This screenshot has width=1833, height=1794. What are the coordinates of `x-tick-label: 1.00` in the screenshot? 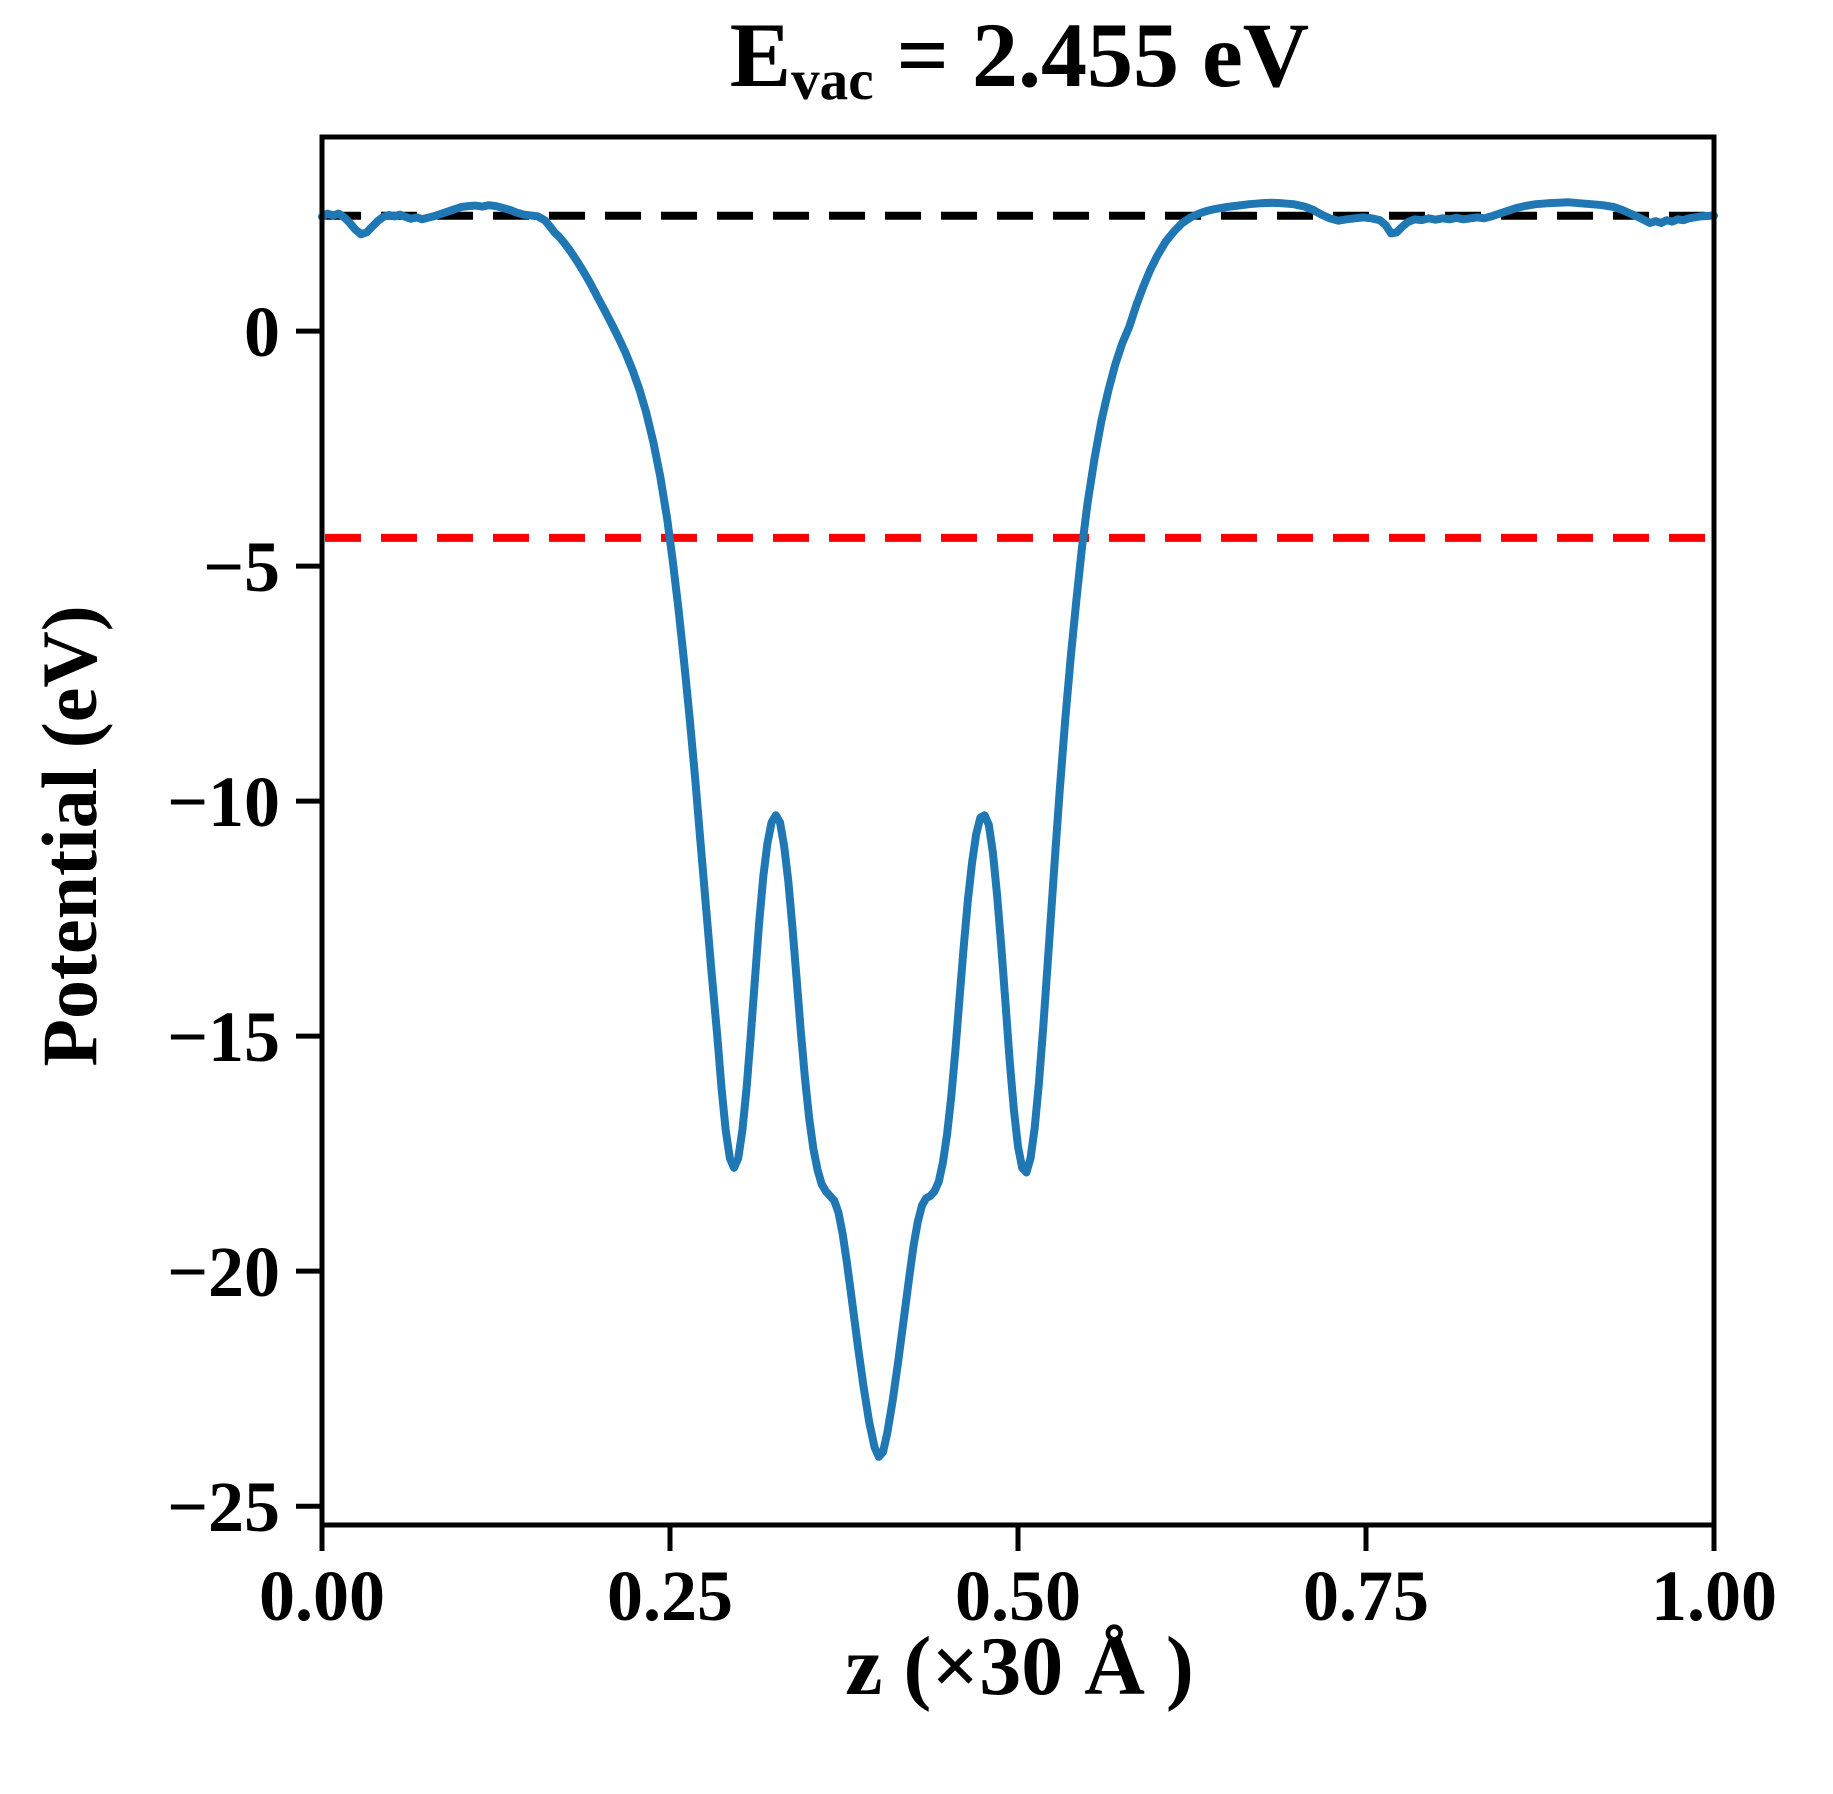 It's located at (1714, 1596).